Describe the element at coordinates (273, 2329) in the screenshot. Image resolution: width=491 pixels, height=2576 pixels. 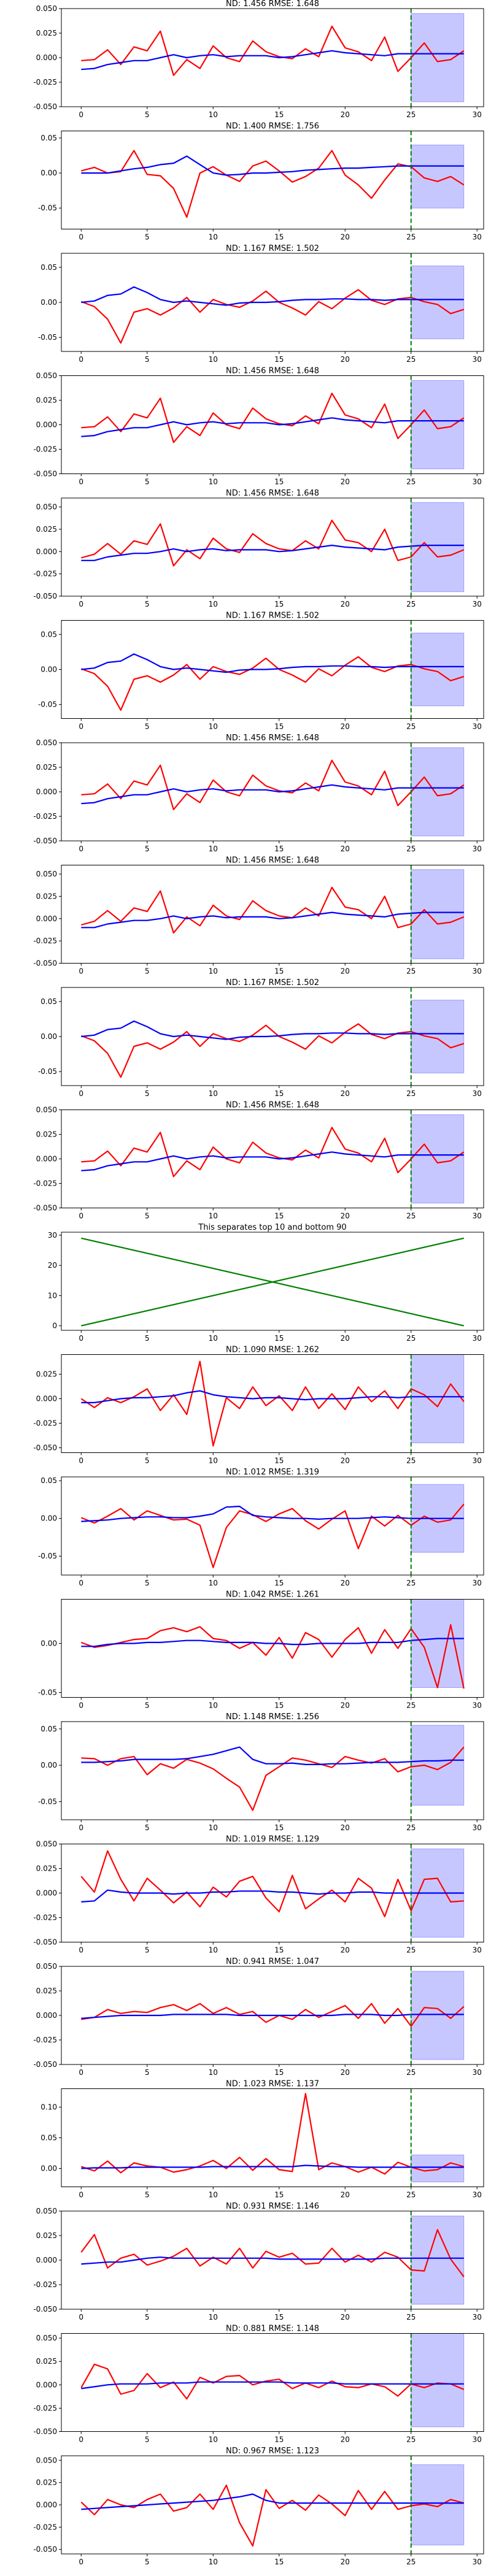
I see `subplot-title: ND: 0.881 RMSE: 1.148` at that location.